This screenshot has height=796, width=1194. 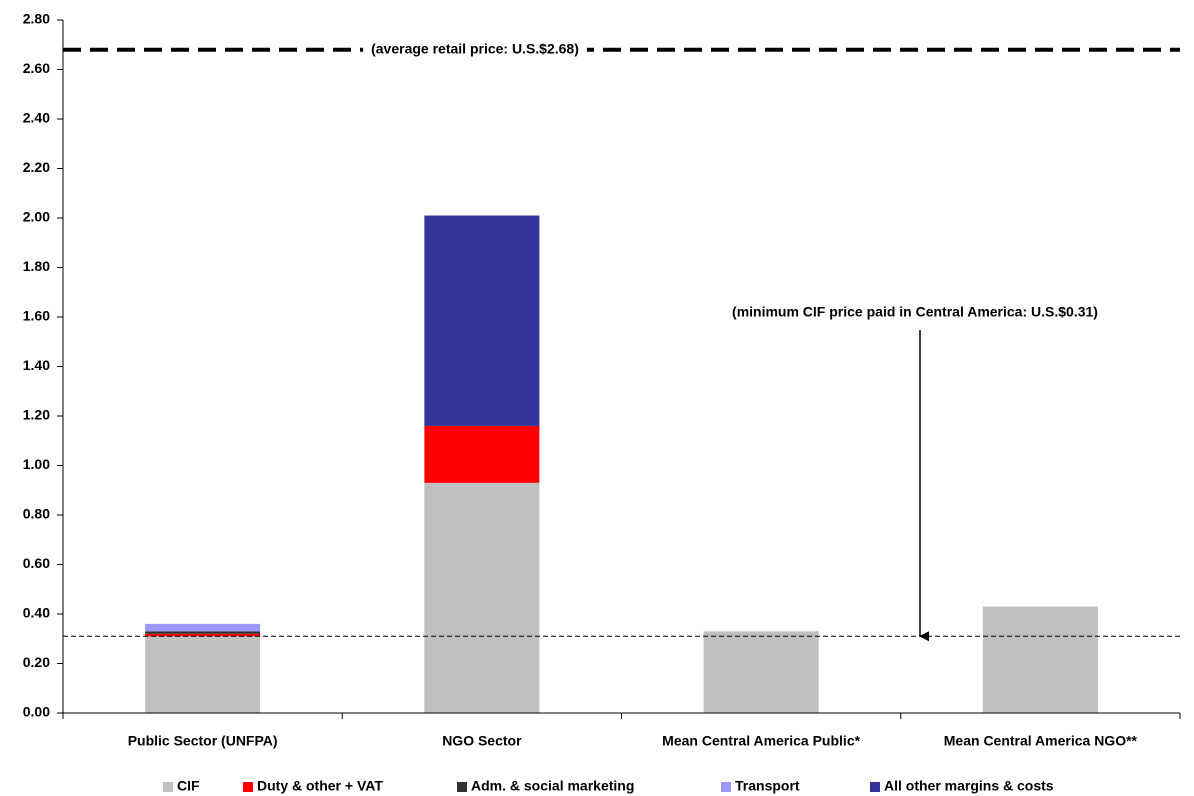 I want to click on y-tick-label: 2.00, so click(x=36, y=217).